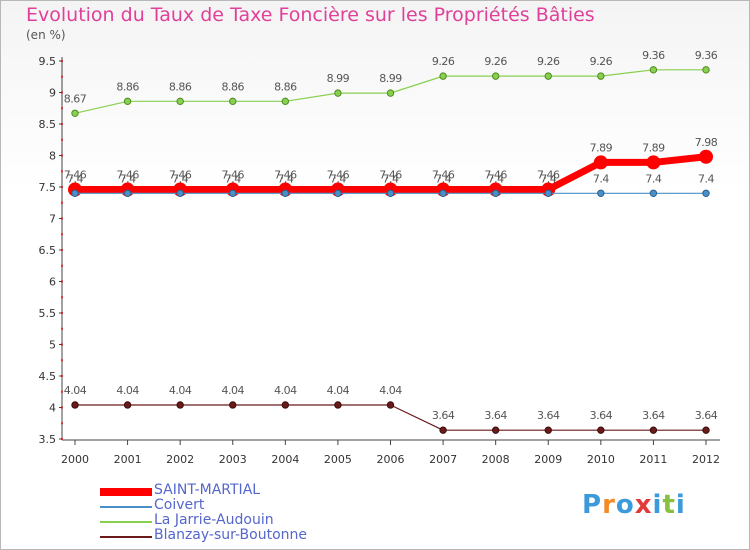  Describe the element at coordinates (48, 187) in the screenshot. I see `y-tick-label: 7.5` at that location.